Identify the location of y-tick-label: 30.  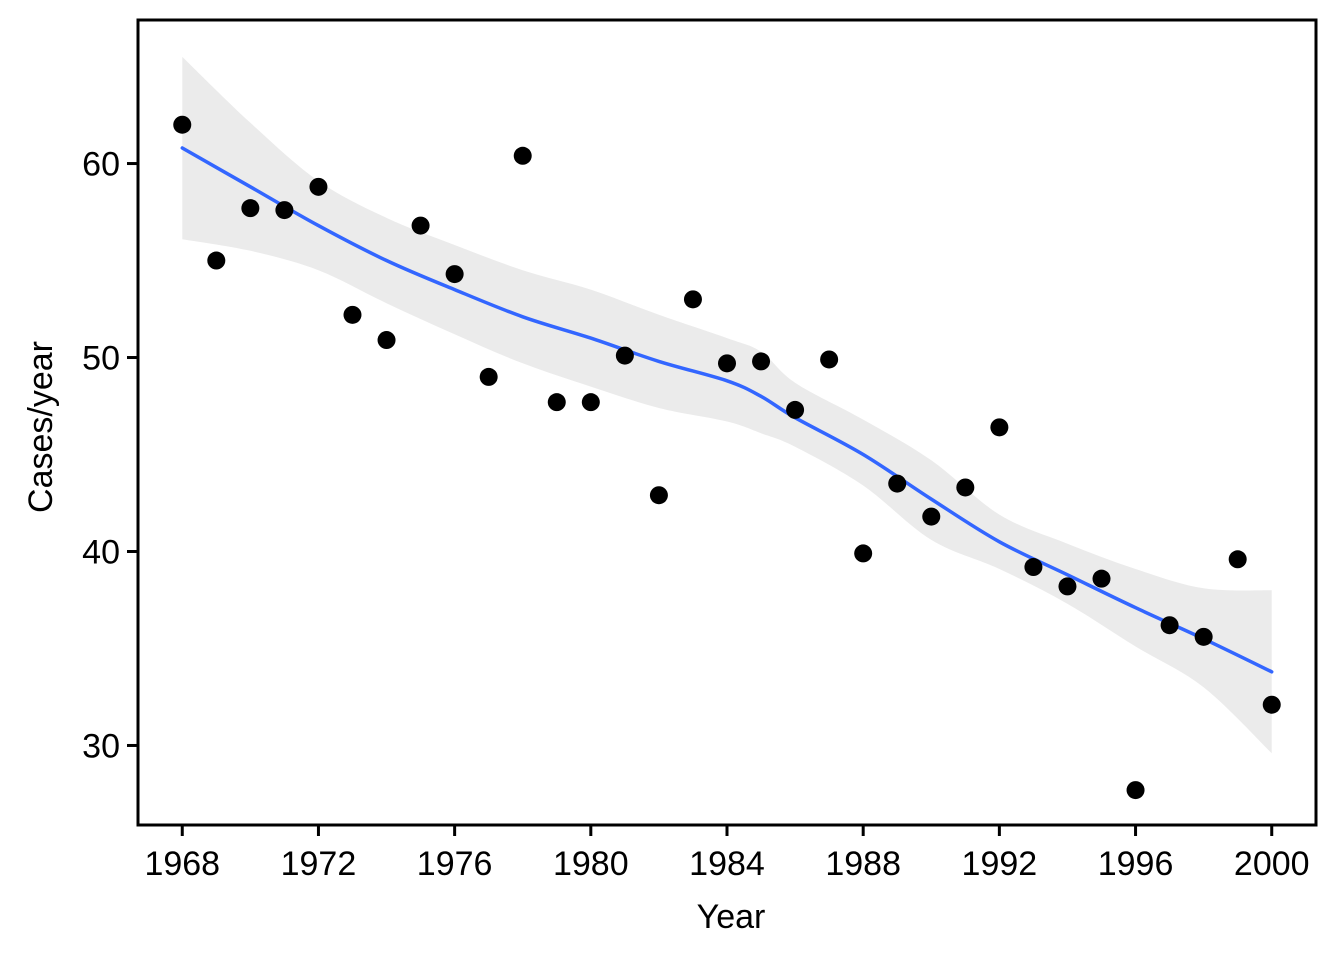
(101, 746).